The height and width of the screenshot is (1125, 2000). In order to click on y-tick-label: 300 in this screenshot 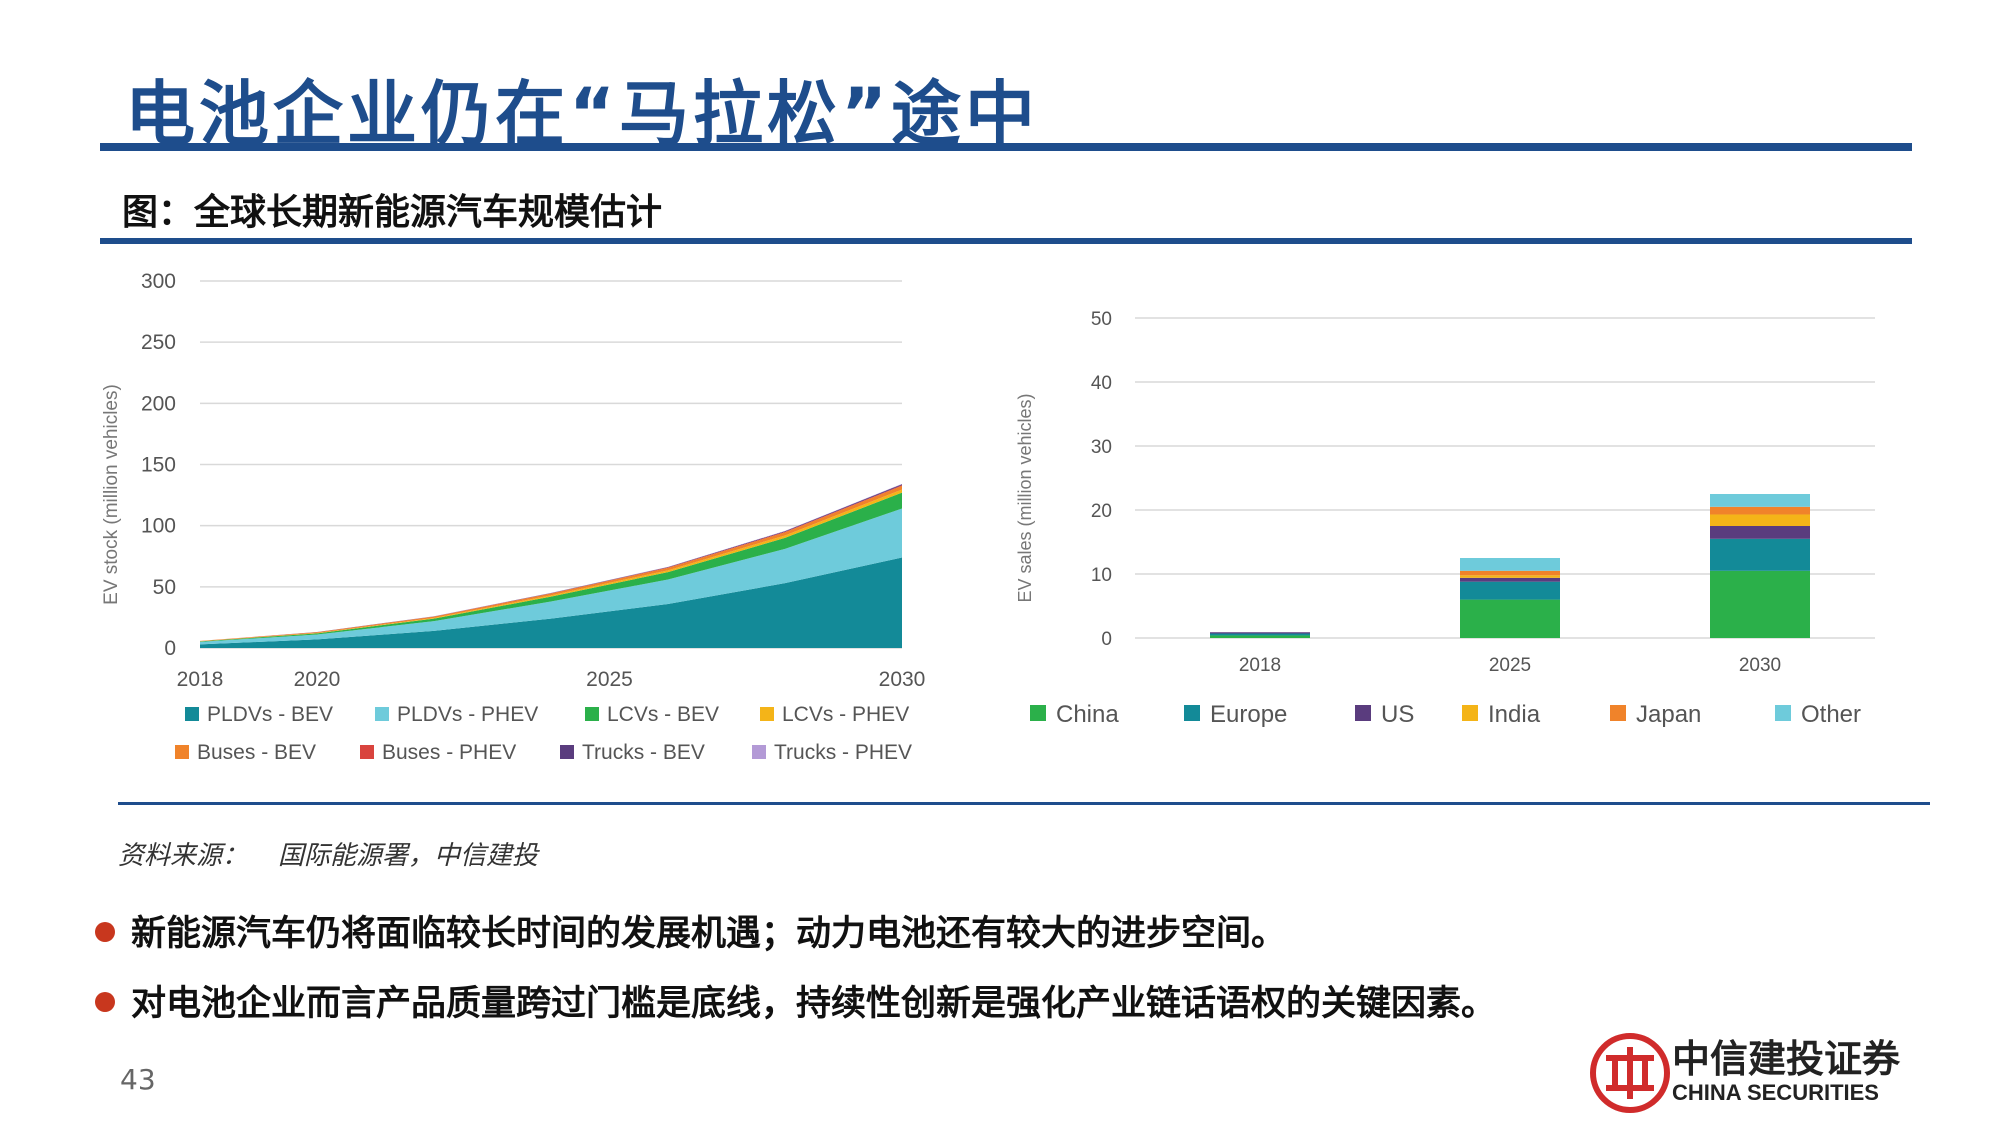, I will do `click(158, 281)`.